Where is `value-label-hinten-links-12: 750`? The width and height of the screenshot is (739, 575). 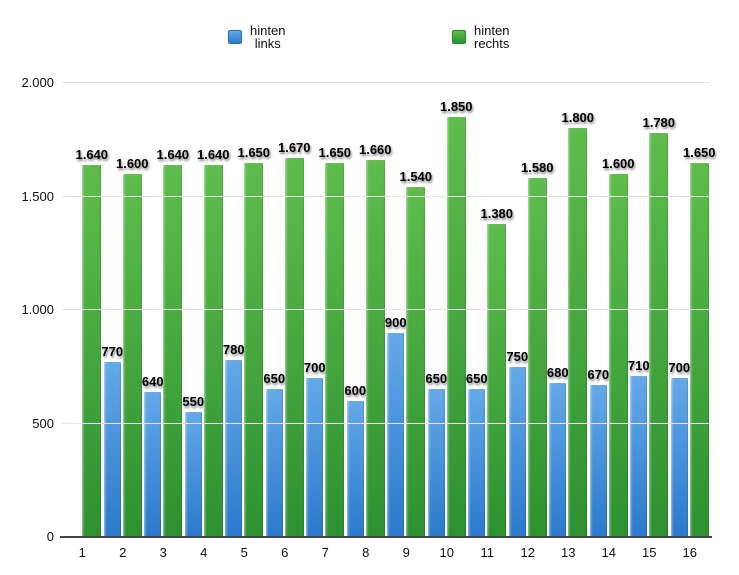
value-label-hinten-links-12: 750 is located at coordinates (517, 356).